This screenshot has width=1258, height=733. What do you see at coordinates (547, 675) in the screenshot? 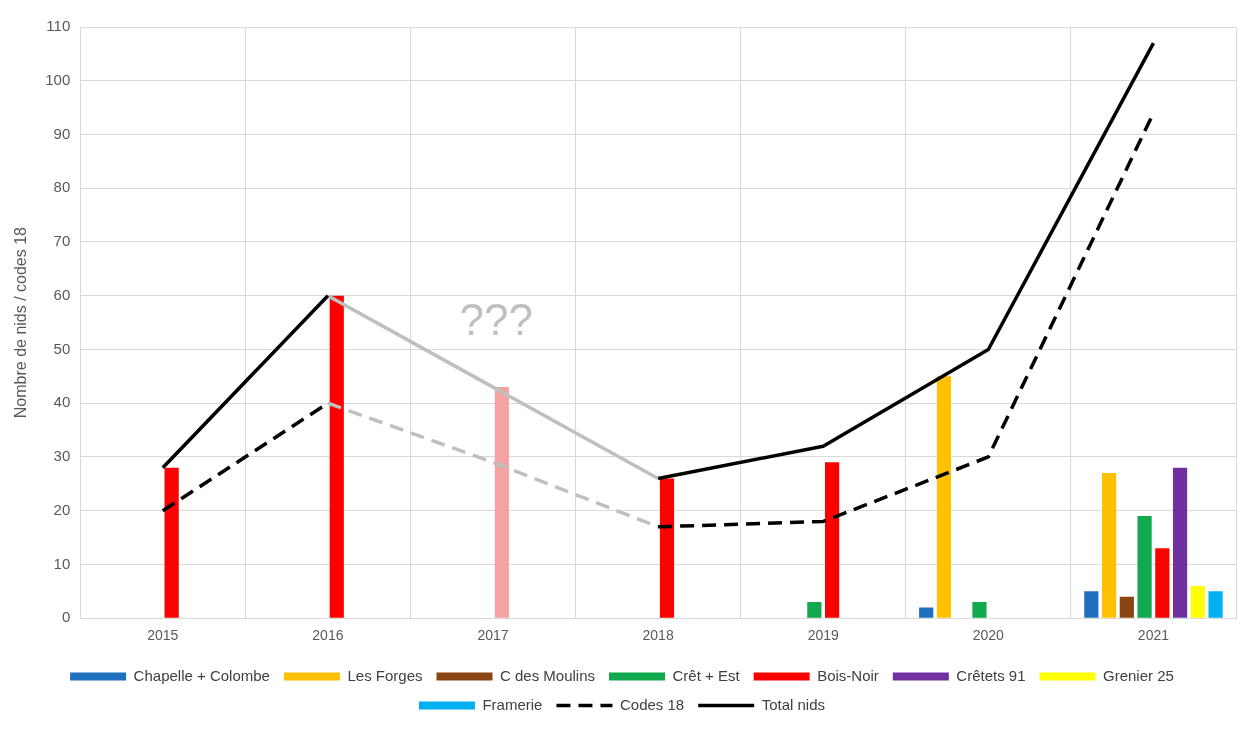
I see `legend-label: C des Moulins` at bounding box center [547, 675].